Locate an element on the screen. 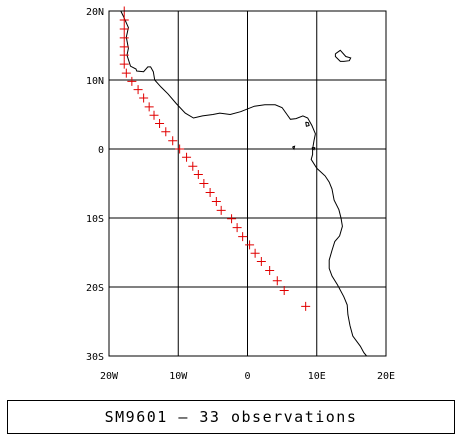 This screenshot has width=465, height=442. y-tick-label: 20N is located at coordinates (95, 12).